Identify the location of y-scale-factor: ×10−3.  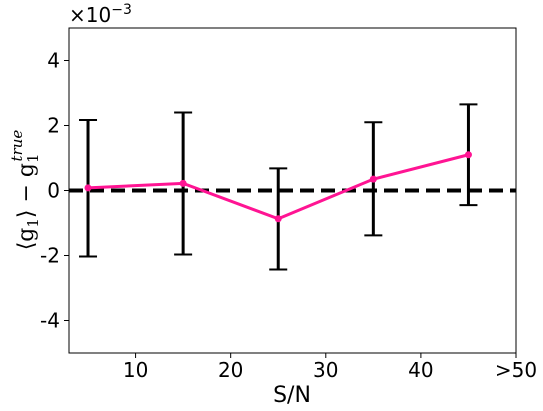
(100, 14).